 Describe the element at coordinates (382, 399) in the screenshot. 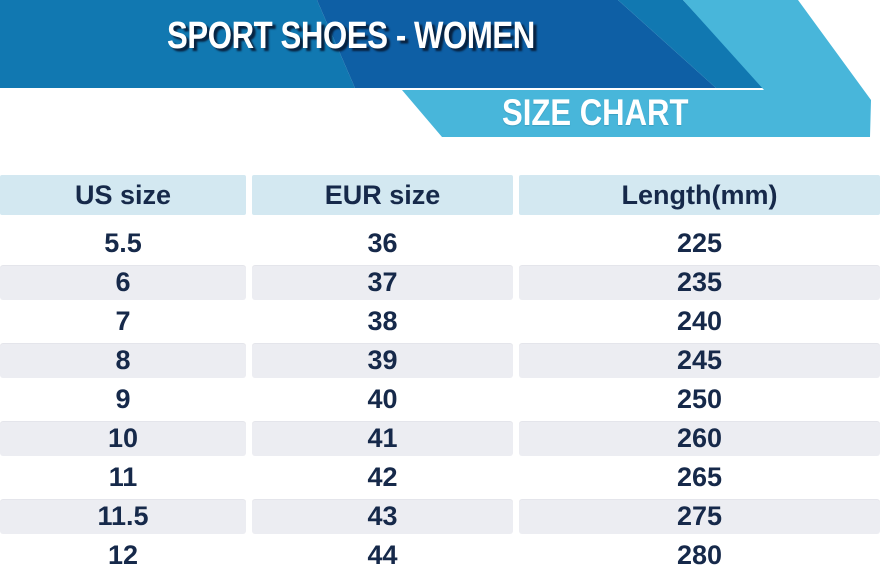

I see `eur-size-cell: 40` at that location.